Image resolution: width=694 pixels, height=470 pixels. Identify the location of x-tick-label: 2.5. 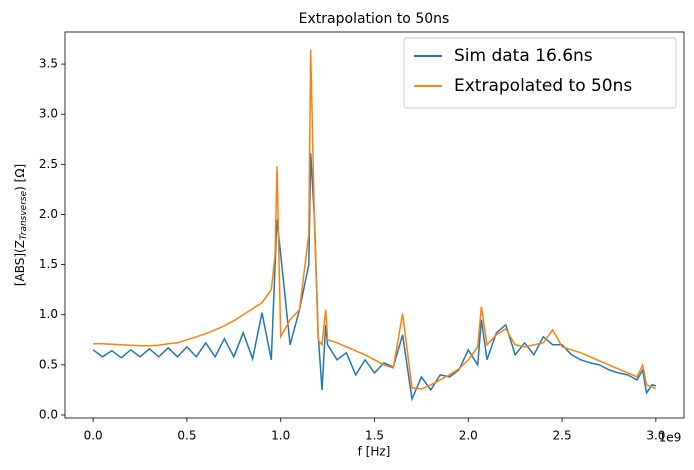
(562, 436).